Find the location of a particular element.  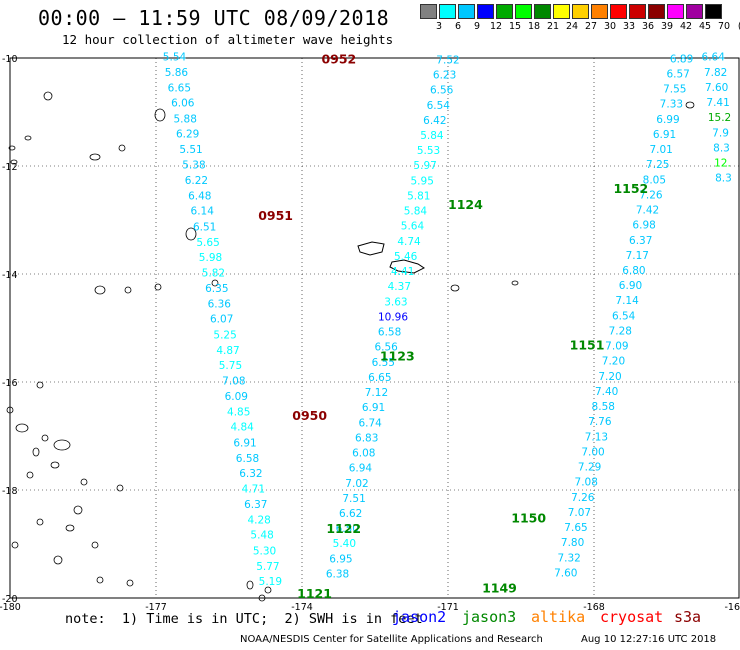

wave-height-value: 7.76 is located at coordinates (600, 422).